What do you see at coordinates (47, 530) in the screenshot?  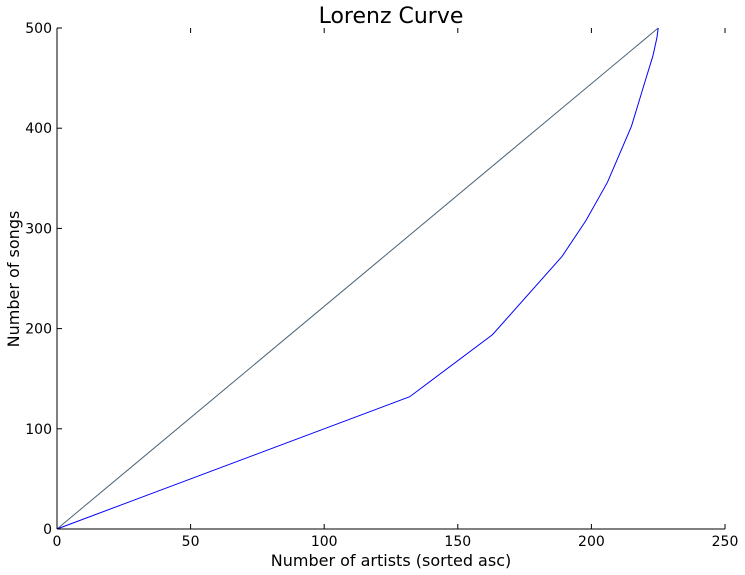 I see `y-tick-label: 0` at bounding box center [47, 530].